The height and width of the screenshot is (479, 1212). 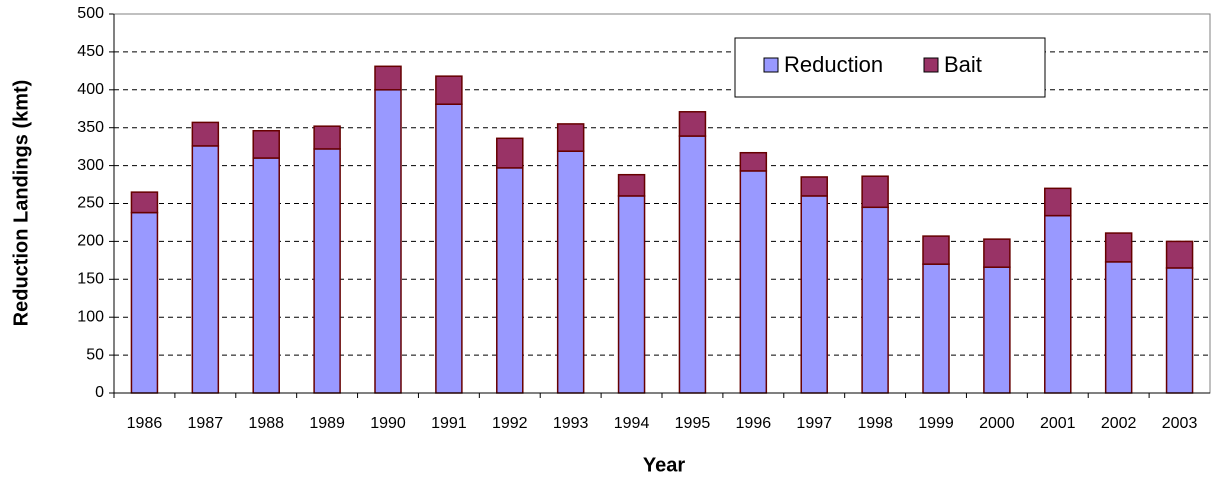 What do you see at coordinates (90, 279) in the screenshot?
I see `y-tick-label: 150` at bounding box center [90, 279].